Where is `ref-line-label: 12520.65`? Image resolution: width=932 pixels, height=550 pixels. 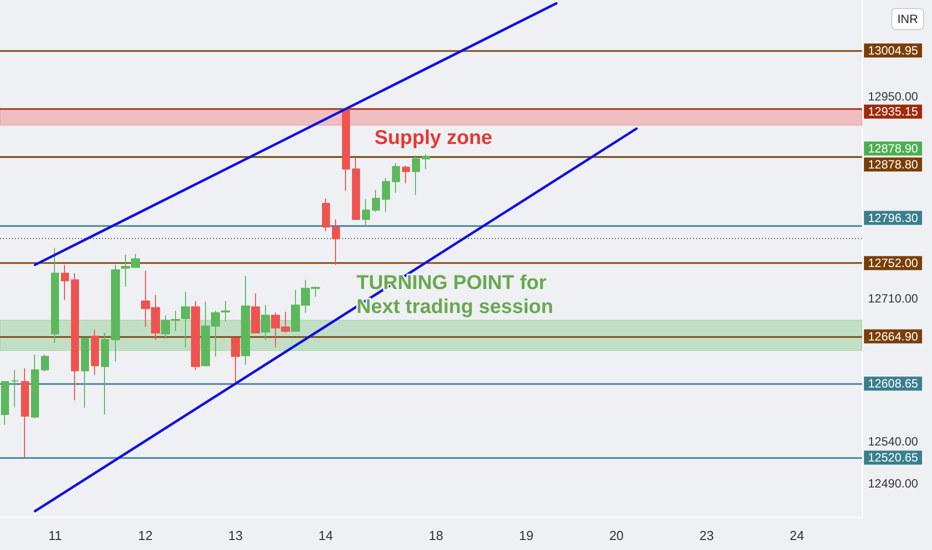
ref-line-label: 12520.65 is located at coordinates (893, 457).